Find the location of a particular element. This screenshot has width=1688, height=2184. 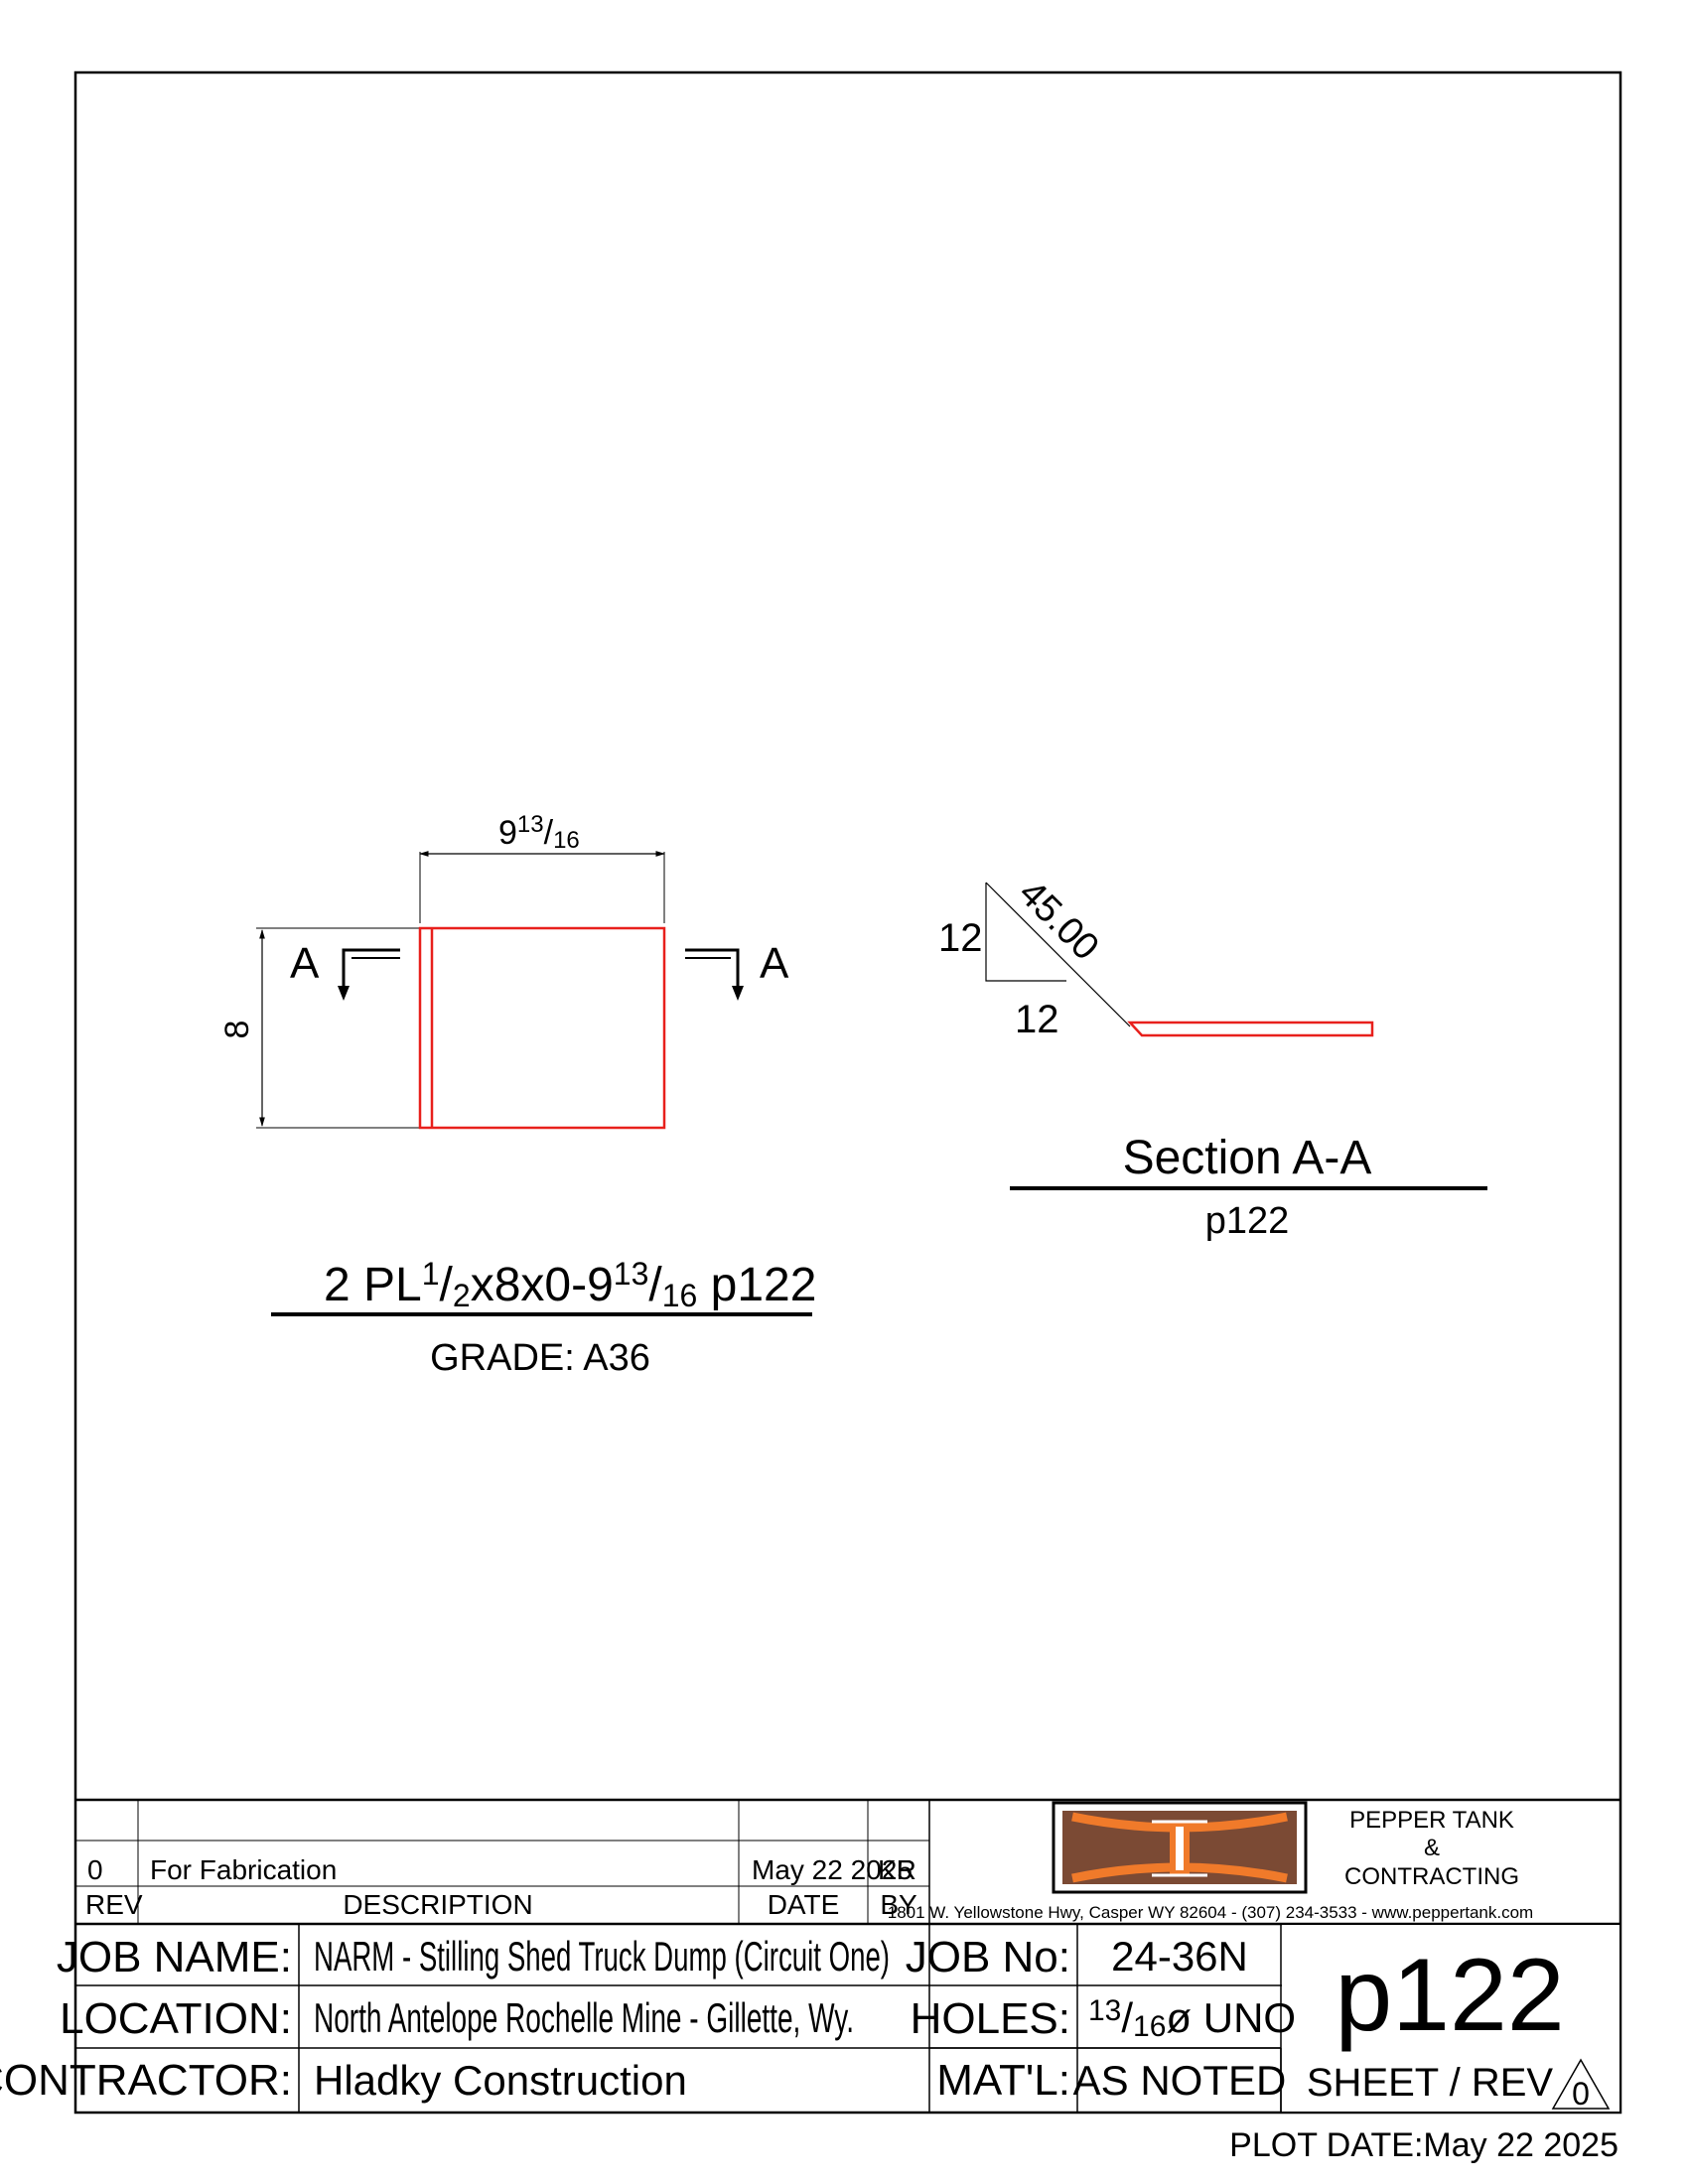

plot-date: PLOT DATE:May 22 2025 is located at coordinates (1423, 2145).